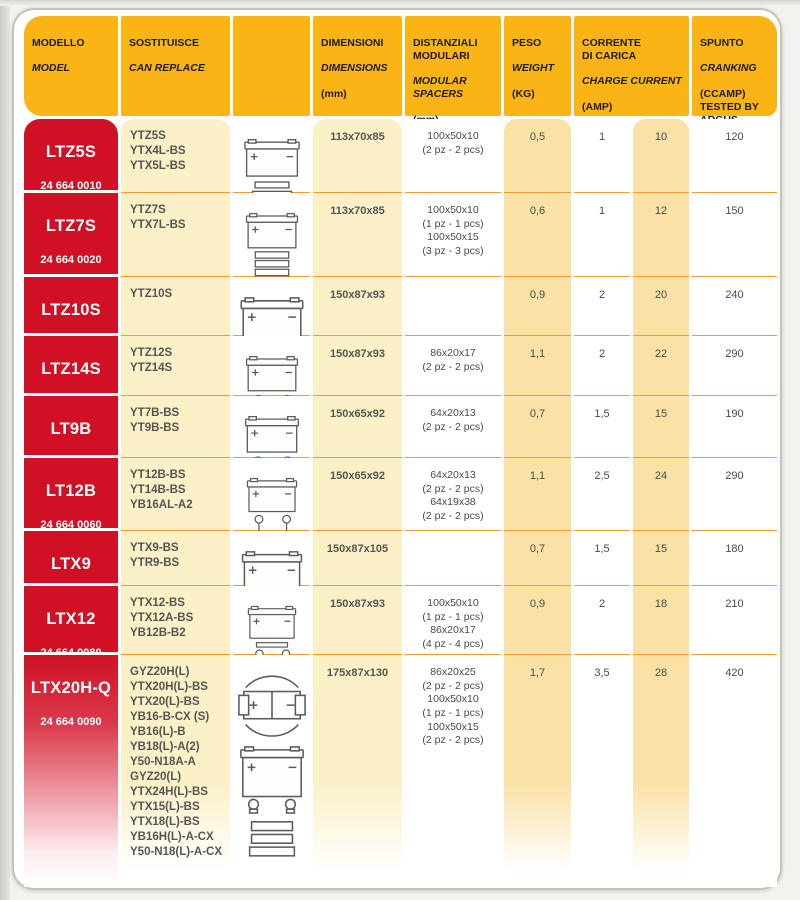 This screenshot has width=800, height=900. Describe the element at coordinates (51, 68) in the screenshot. I see `header-model-en: MODEL` at that location.